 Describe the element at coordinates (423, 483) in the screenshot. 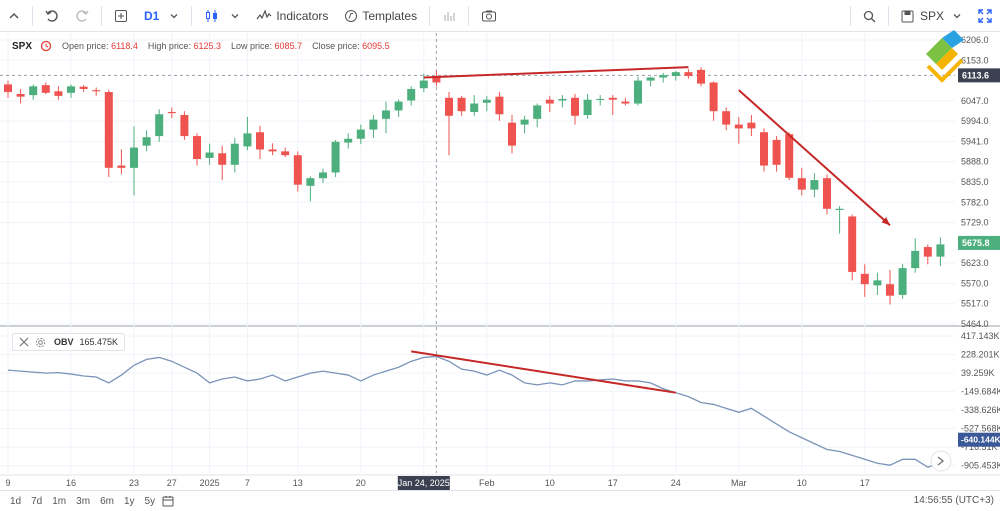

I see `crosshair-date-badge` at that location.